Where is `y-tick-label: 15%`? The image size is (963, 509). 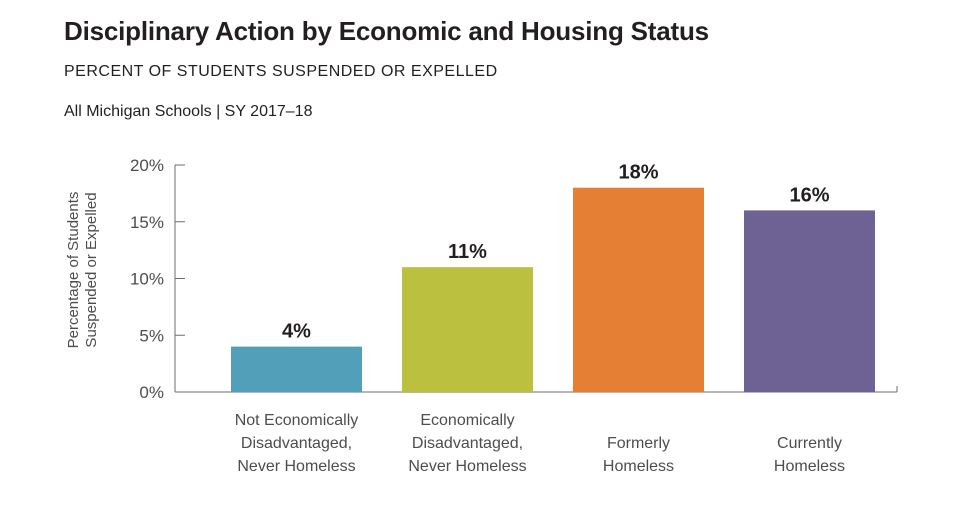 y-tick-label: 15% is located at coordinates (147, 222).